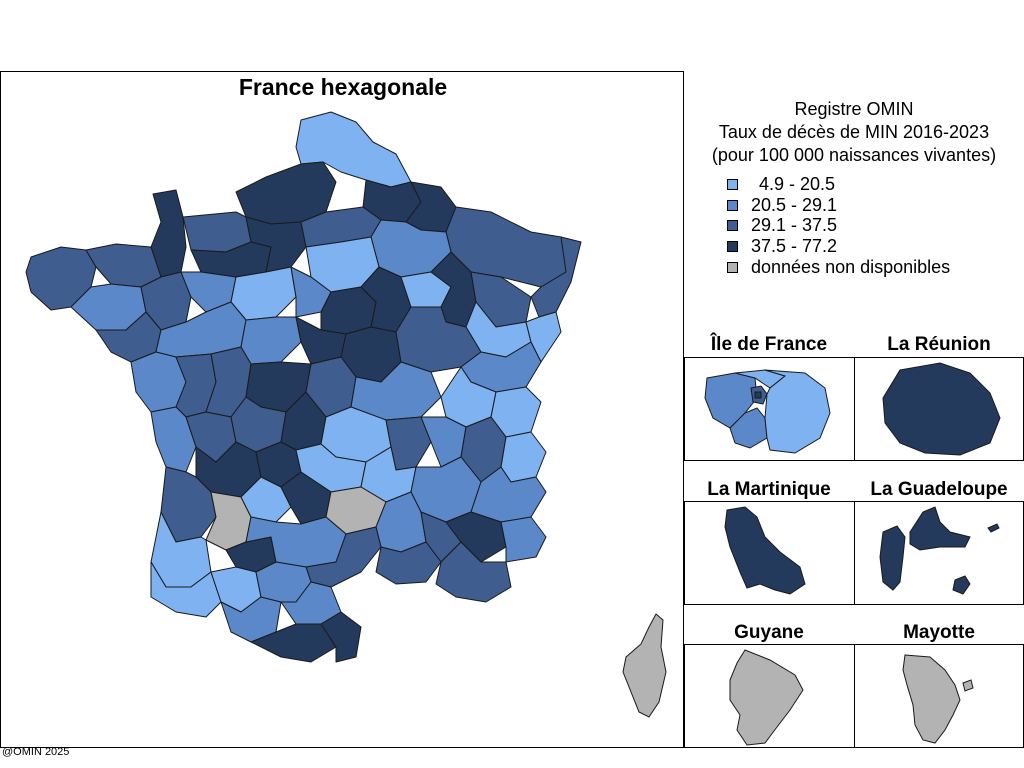  I want to click on inset-panel-martinique, so click(769, 553).